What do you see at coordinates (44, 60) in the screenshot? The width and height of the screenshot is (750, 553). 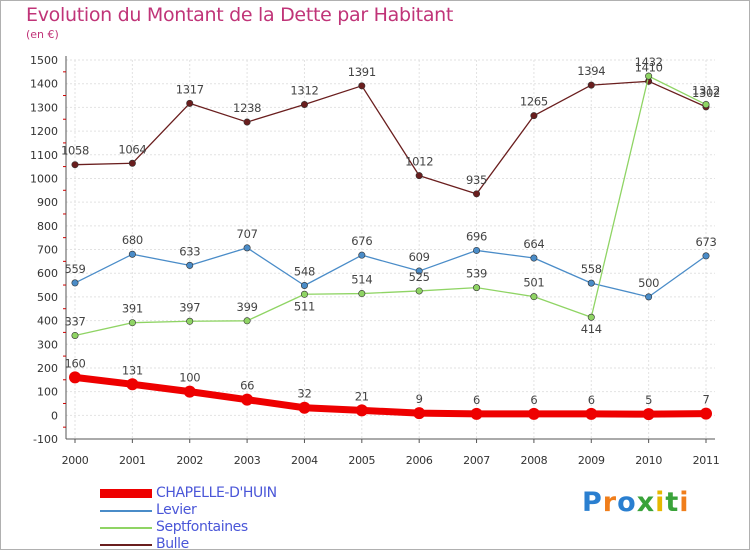 I see `y-tick-label: 1500` at bounding box center [44, 60].